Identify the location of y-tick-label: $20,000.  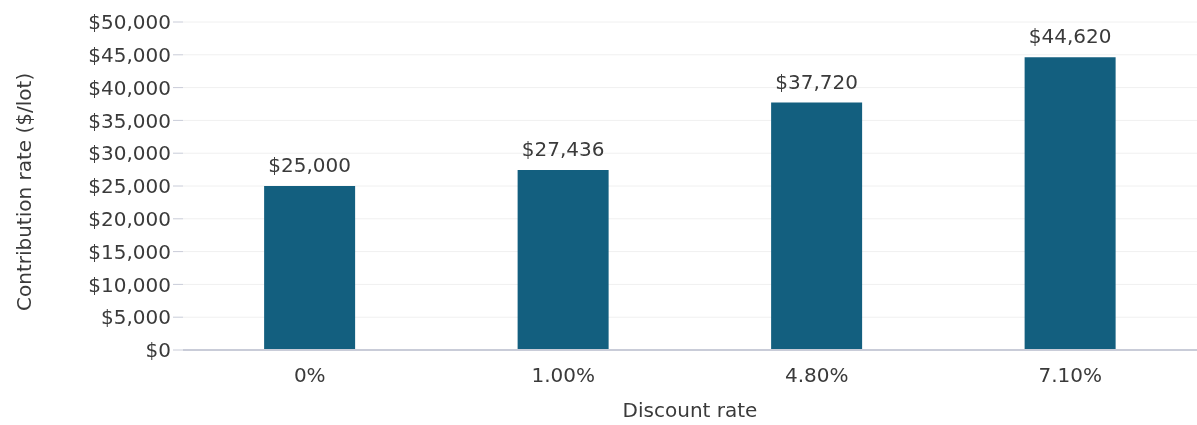
(129, 218).